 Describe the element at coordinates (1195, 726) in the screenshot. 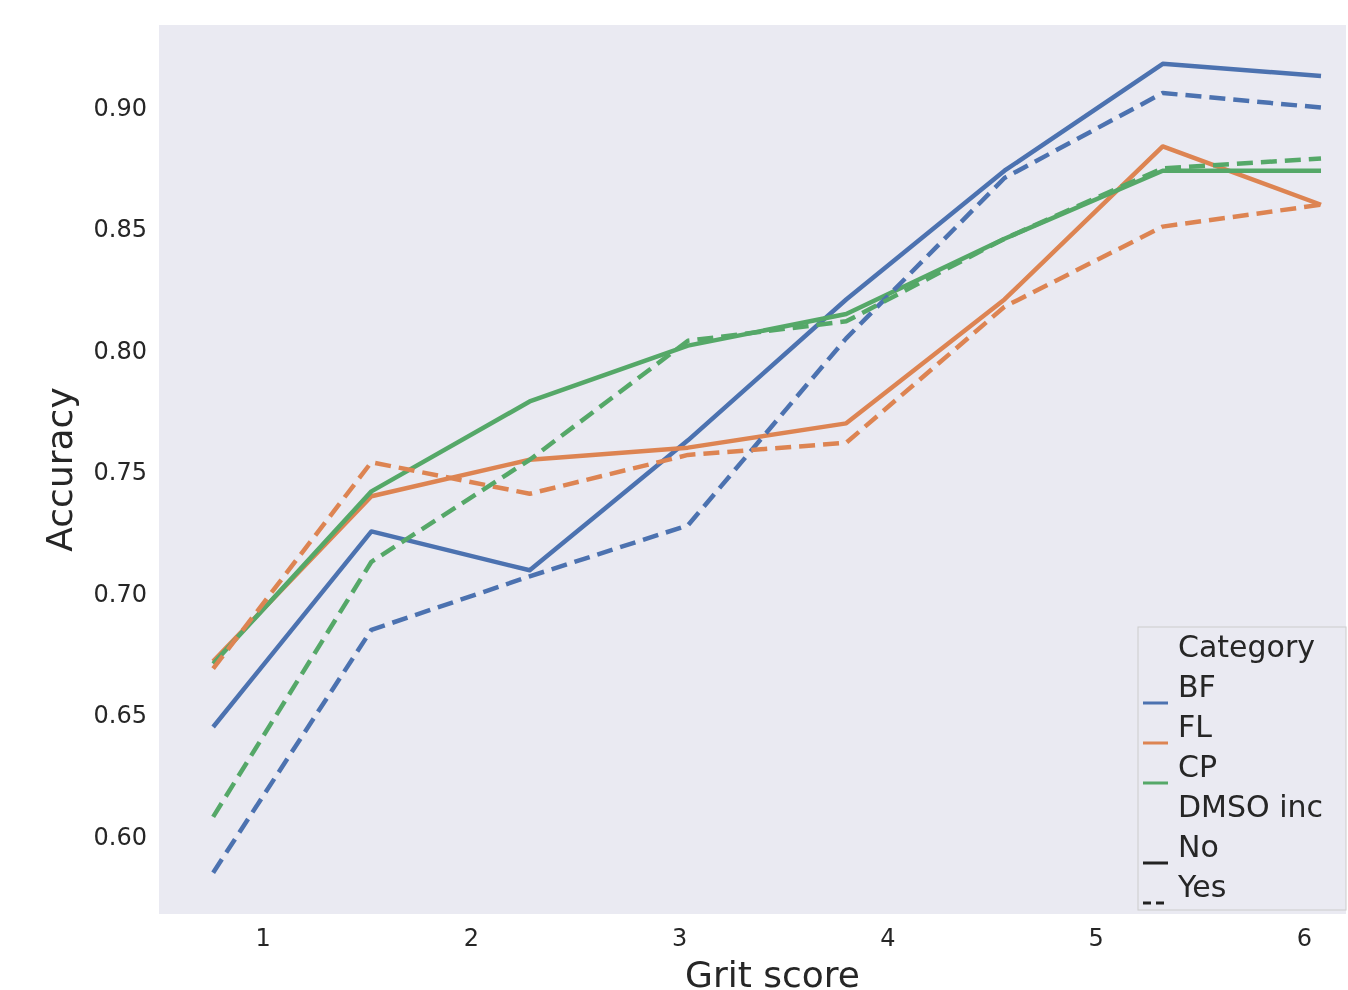

I see `legend-label: FL` at that location.